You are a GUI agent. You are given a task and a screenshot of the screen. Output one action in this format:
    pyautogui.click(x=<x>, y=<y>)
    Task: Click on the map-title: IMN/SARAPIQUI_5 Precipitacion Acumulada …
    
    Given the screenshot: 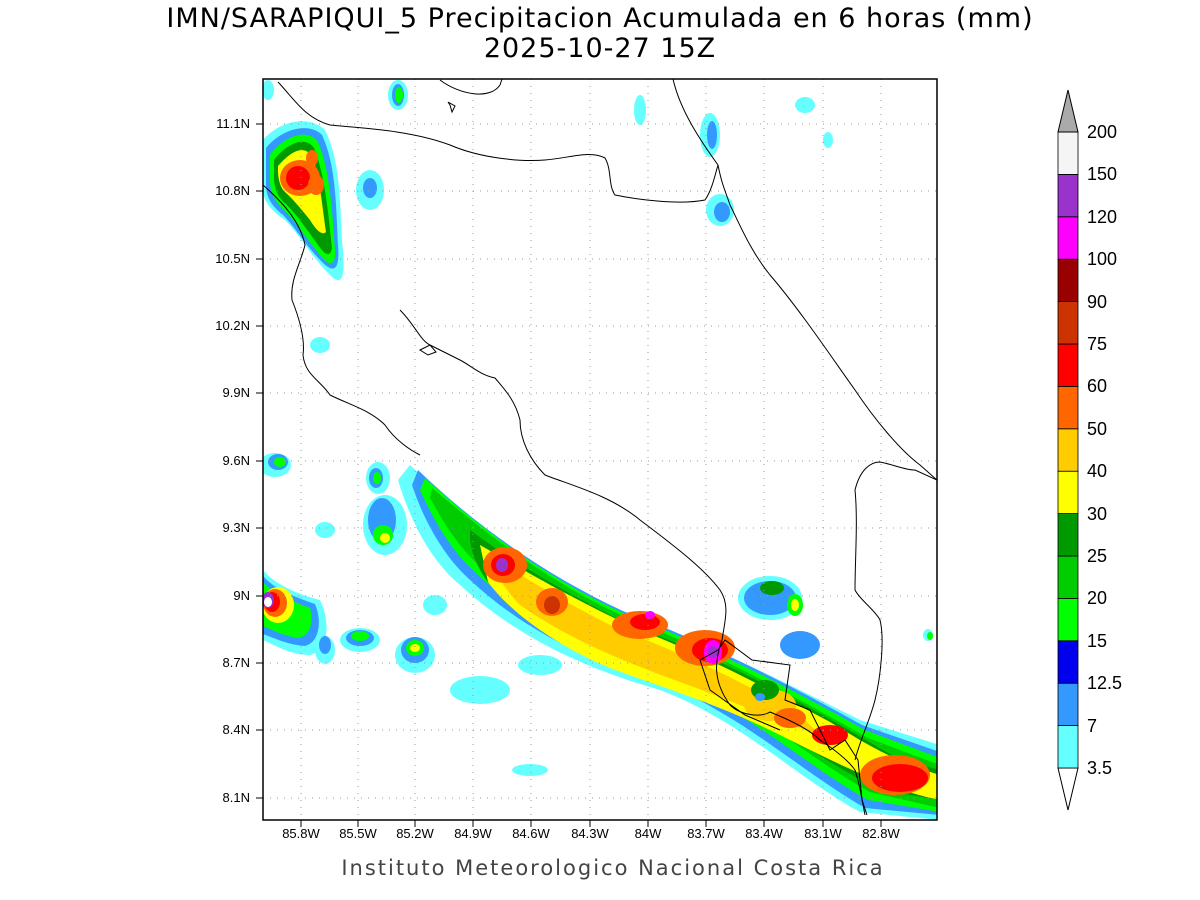 What is the action you would take?
    pyautogui.click(x=600, y=18)
    